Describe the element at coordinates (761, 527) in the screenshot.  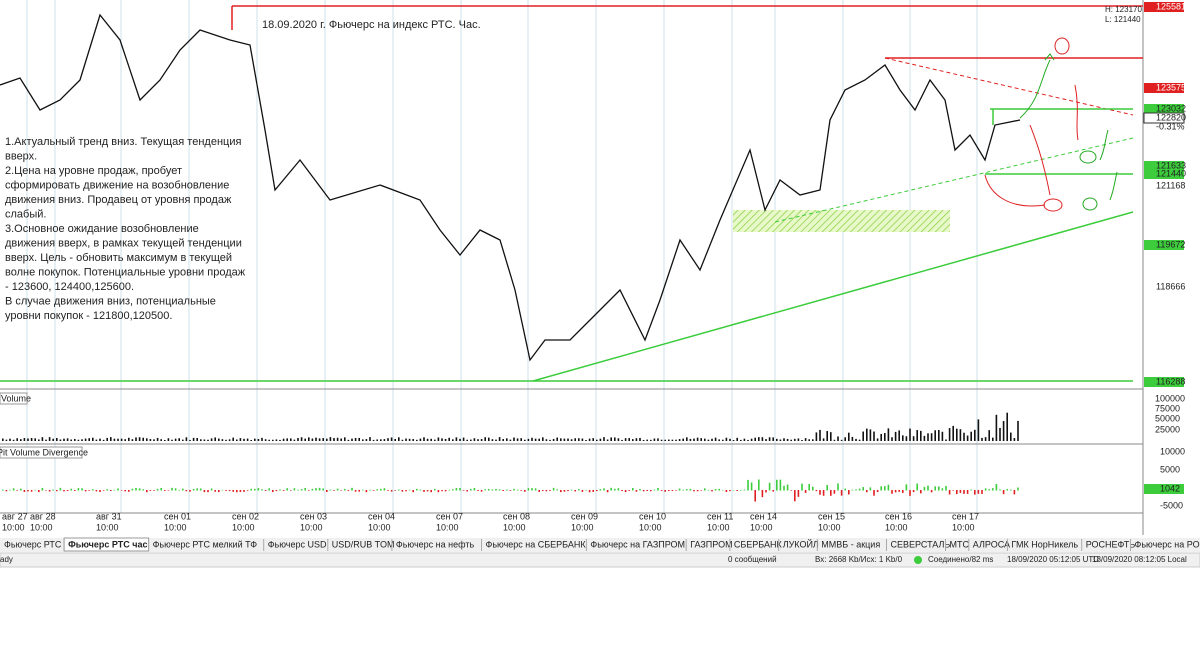
I see `time-label: 10:00` at that location.